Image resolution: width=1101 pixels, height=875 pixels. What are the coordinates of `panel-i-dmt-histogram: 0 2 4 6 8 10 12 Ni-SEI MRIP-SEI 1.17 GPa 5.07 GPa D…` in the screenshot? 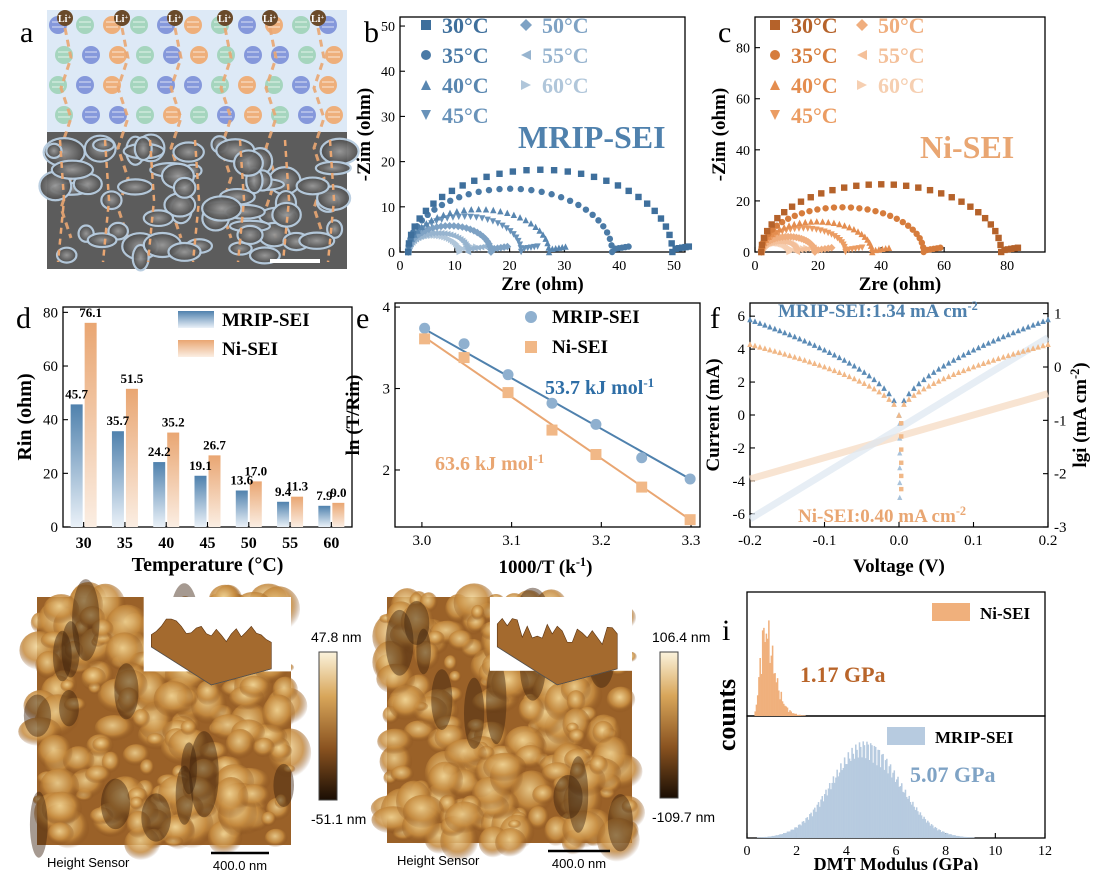 It's located at (882, 733).